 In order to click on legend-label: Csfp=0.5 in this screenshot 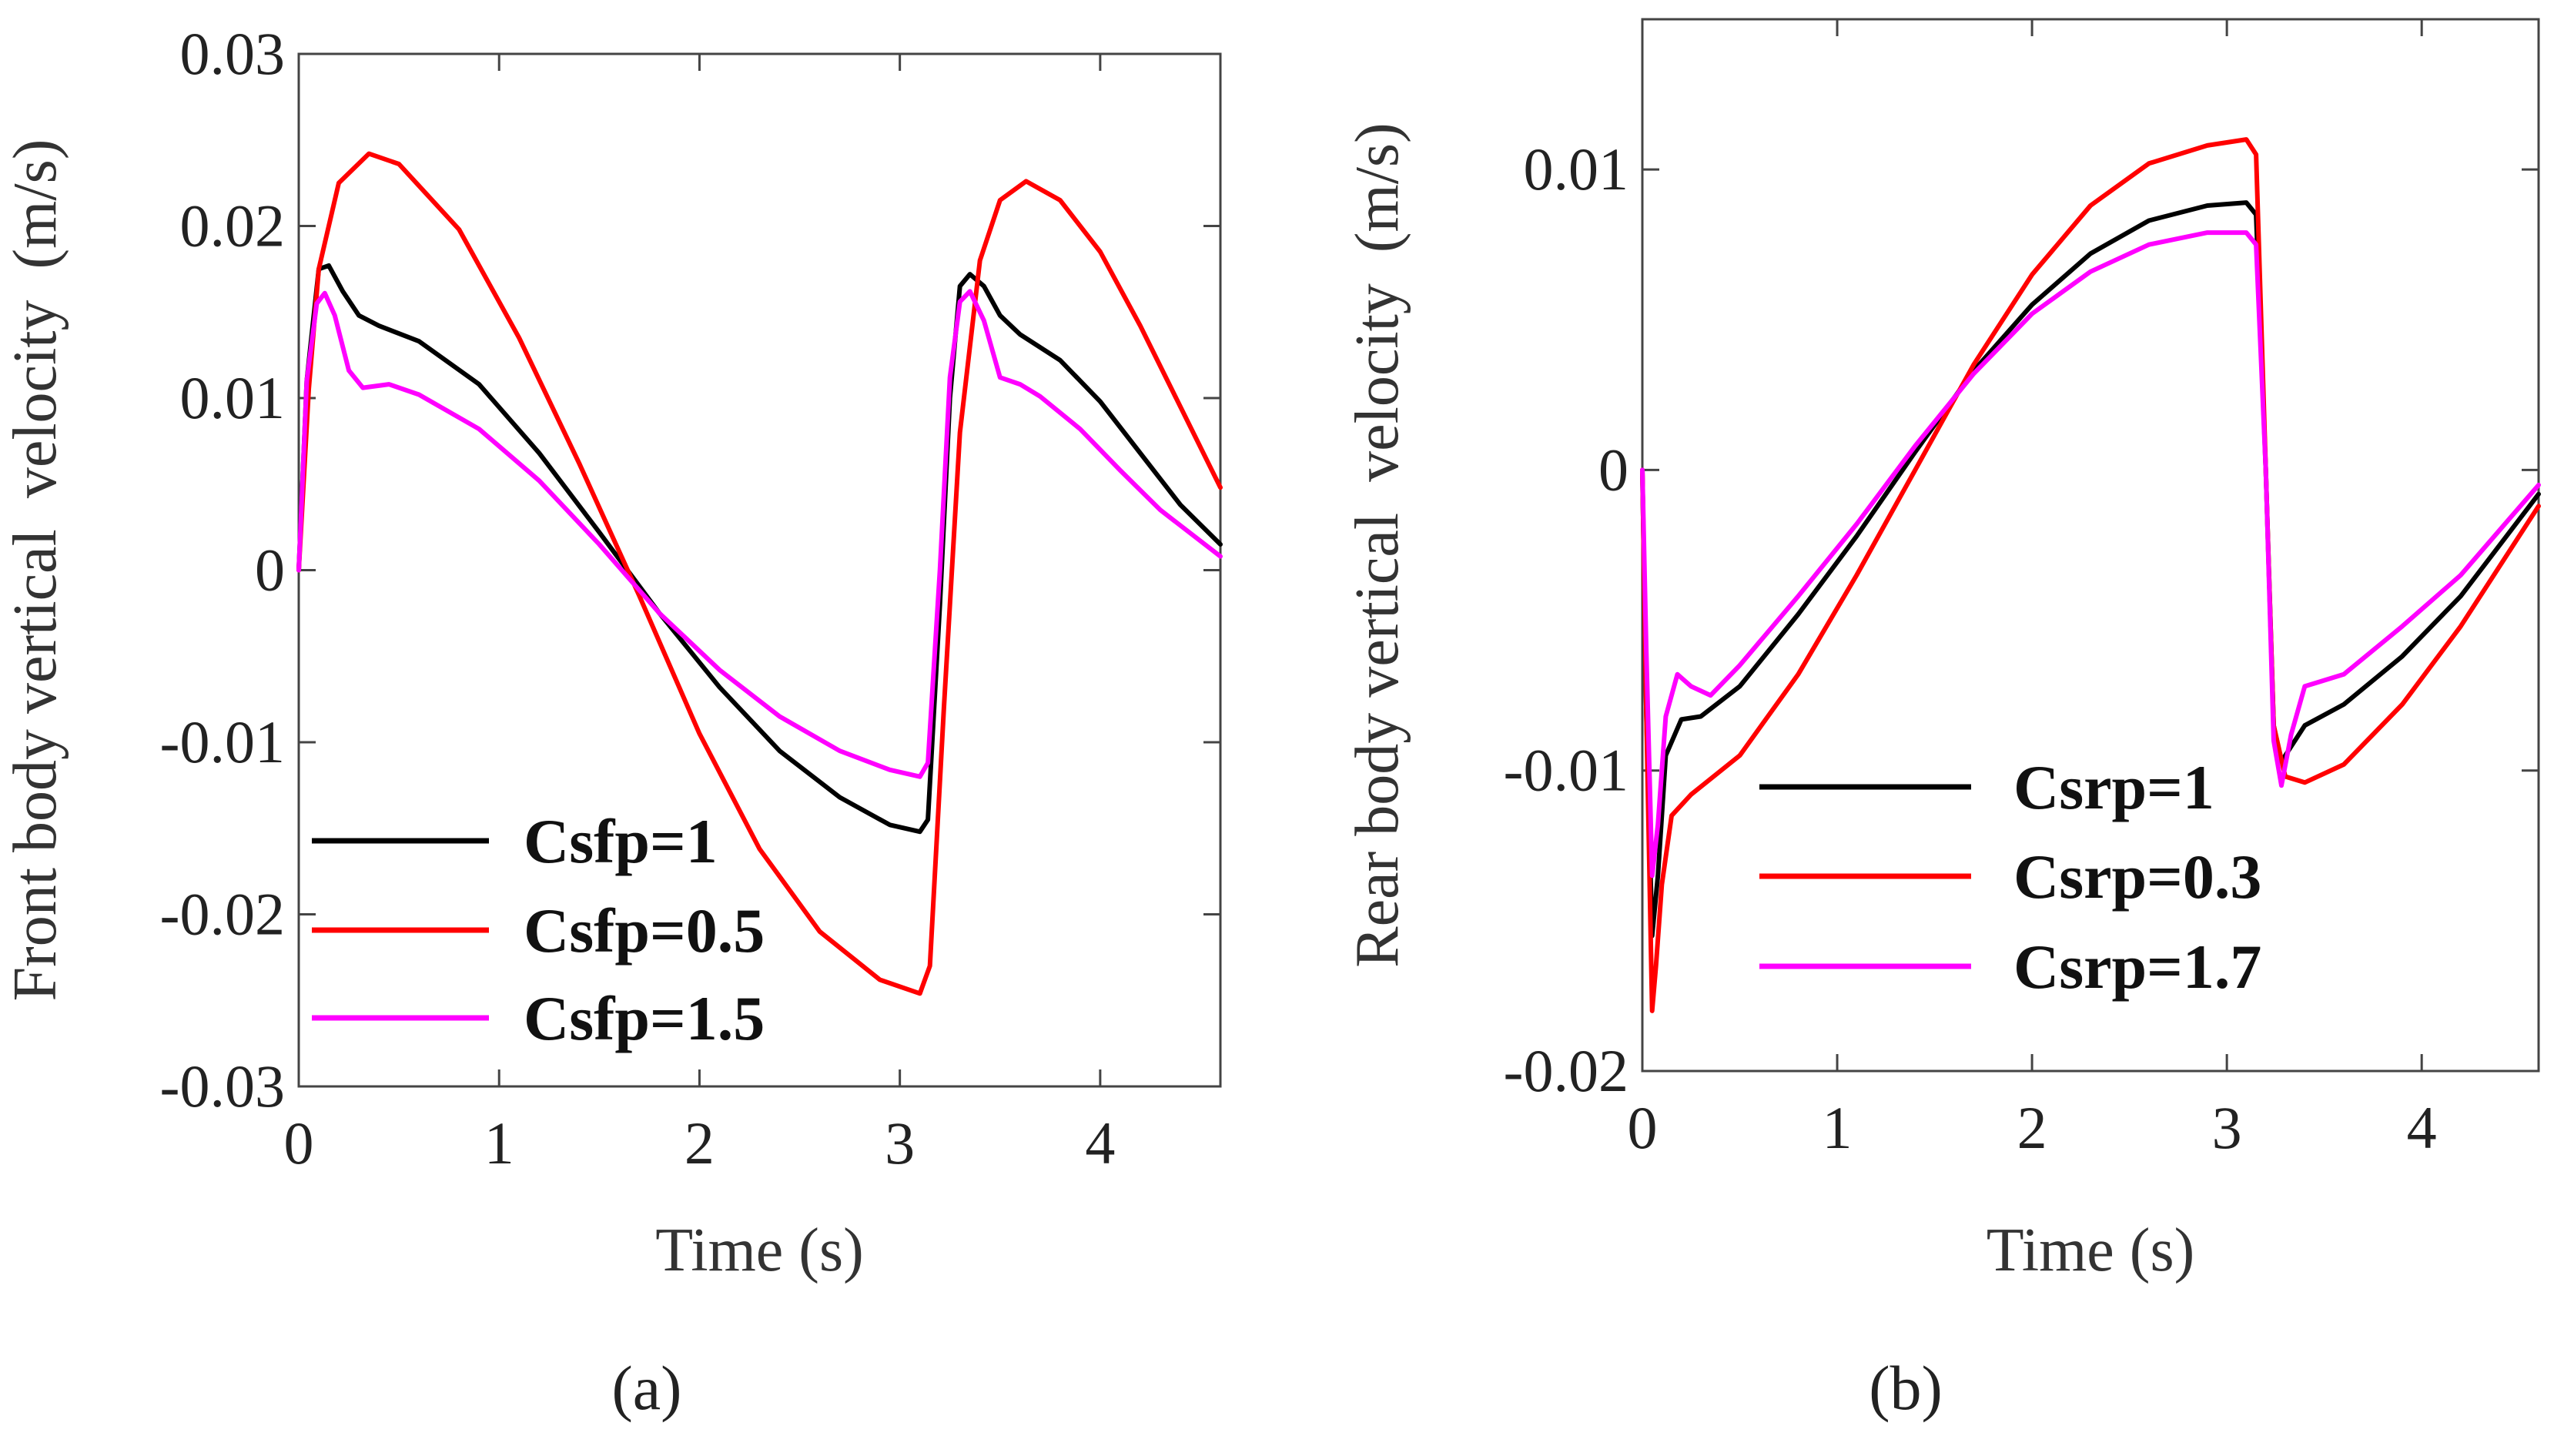, I will do `click(644, 930)`.